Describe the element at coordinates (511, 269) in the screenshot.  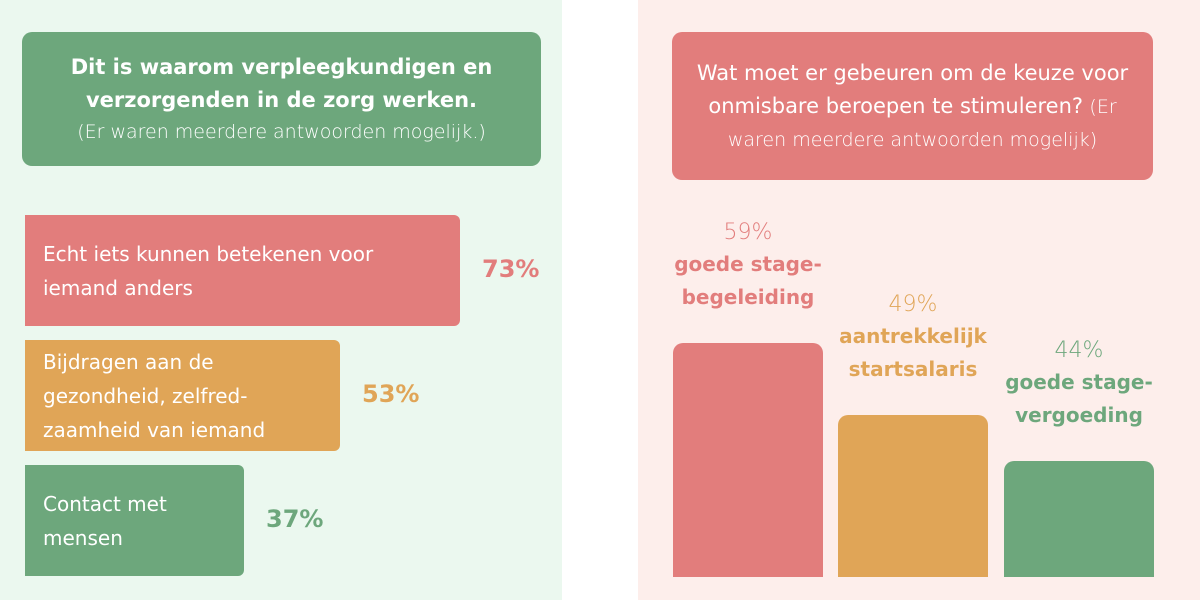
I see `bar-value-label: 73%` at that location.